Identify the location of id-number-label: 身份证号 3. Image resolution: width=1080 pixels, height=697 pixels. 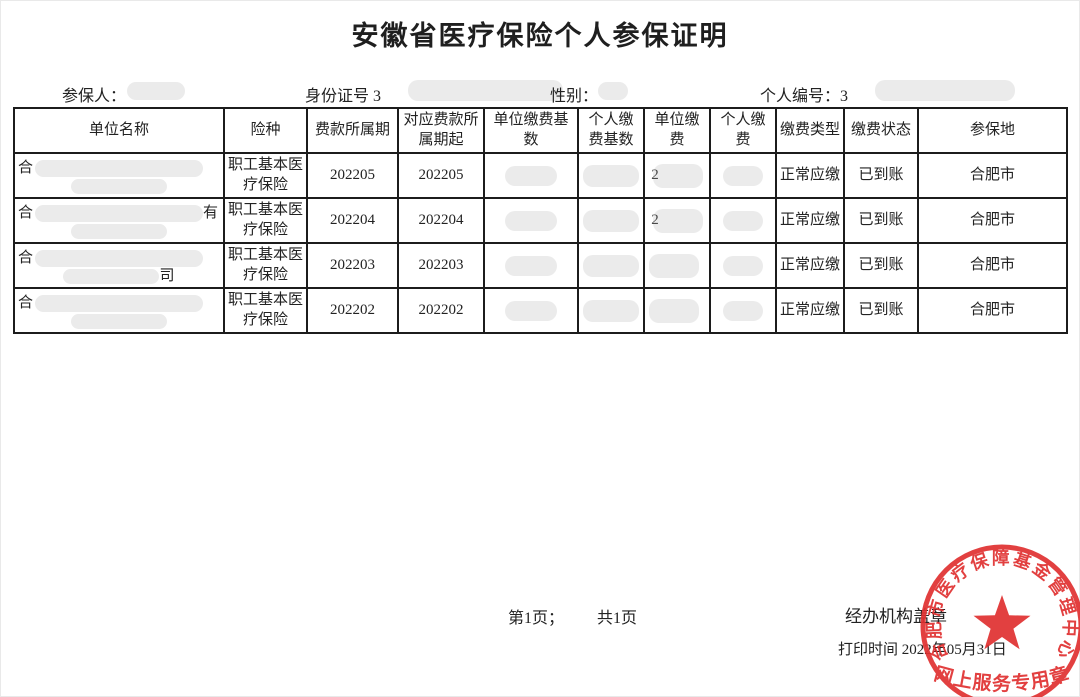
(343, 96).